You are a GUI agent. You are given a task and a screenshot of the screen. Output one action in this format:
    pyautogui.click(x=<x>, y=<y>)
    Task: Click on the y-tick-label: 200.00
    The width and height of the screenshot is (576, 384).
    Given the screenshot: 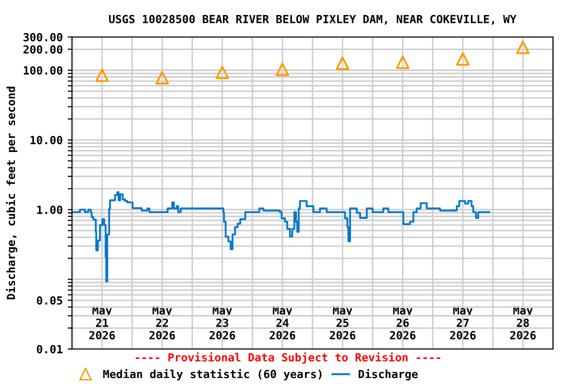 What is the action you would take?
    pyautogui.click(x=42, y=49)
    